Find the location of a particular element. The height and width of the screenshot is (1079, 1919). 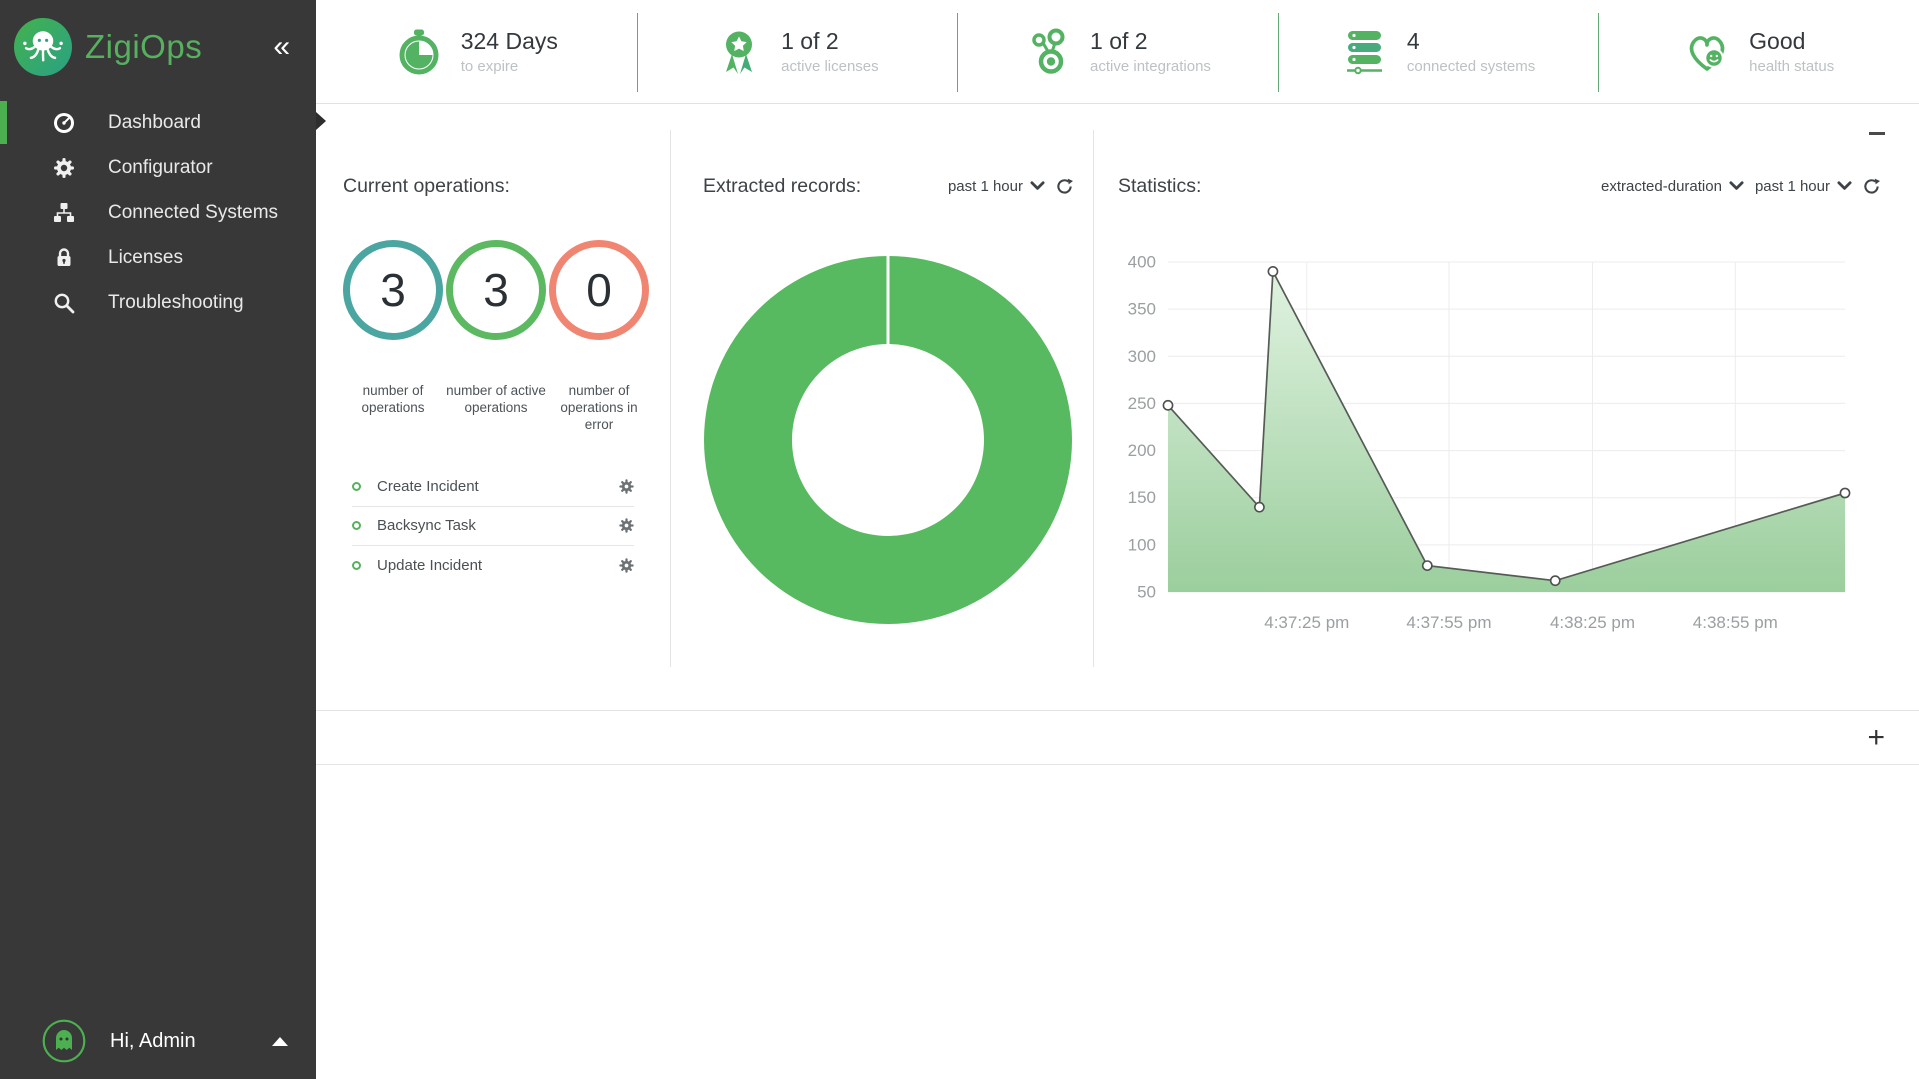

logo-row: ZigiOps « is located at coordinates (158, 49).